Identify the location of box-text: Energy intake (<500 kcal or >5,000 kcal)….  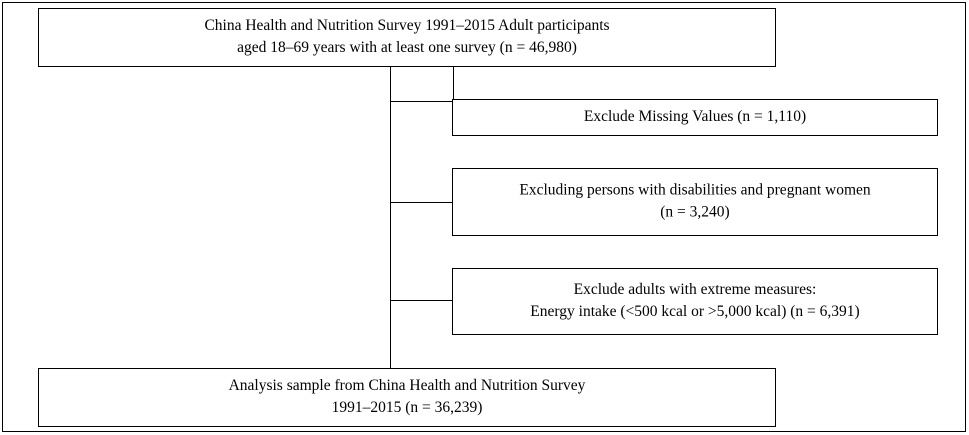
(694, 311).